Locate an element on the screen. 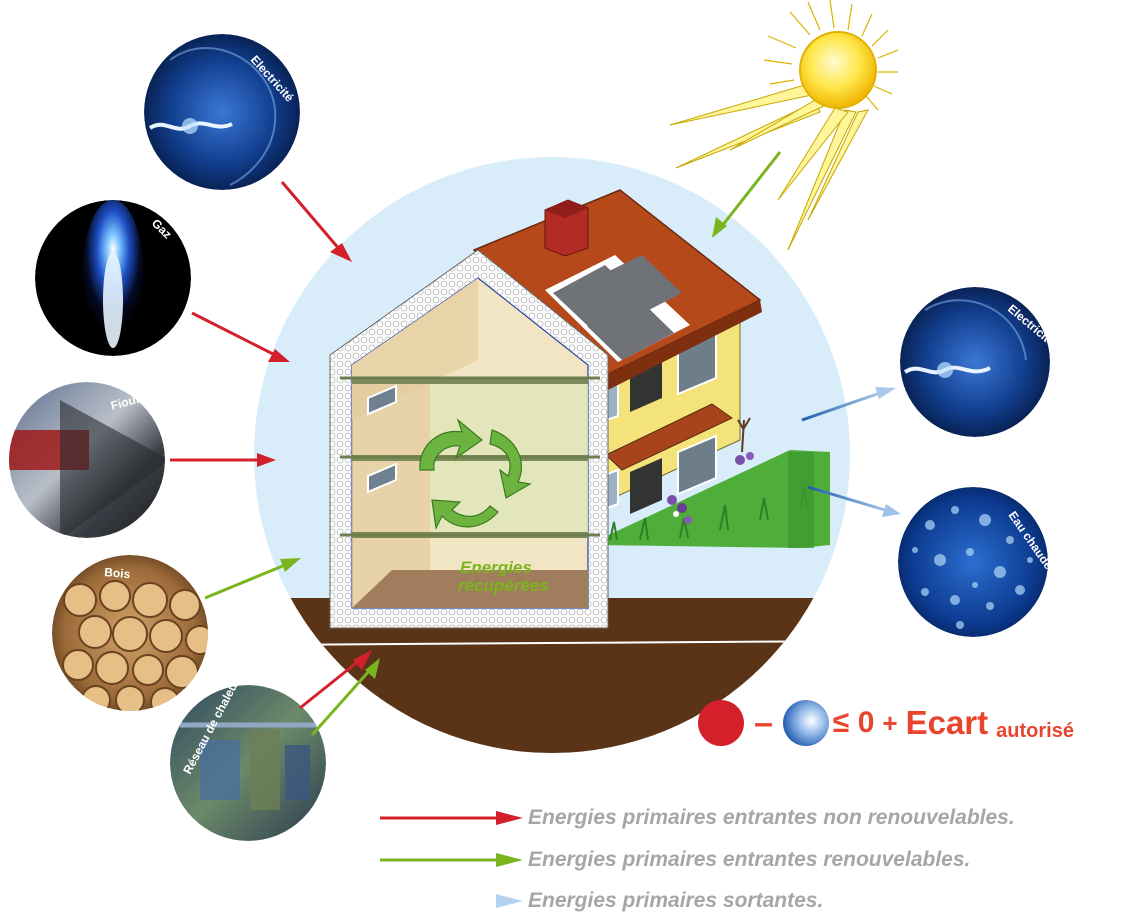 The height and width of the screenshot is (917, 1129). red-arrow-icon is located at coordinates (451, 818).